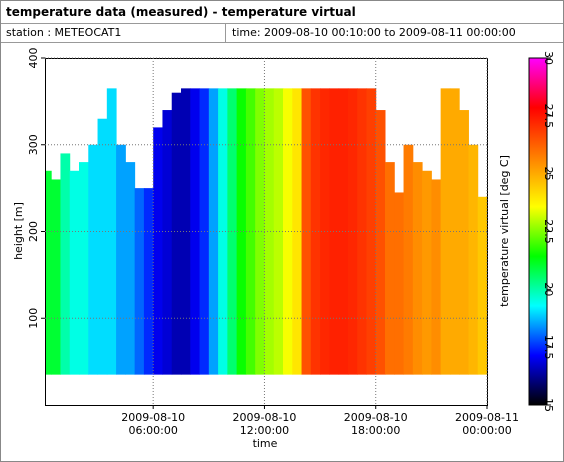 The height and width of the screenshot is (462, 564). Describe the element at coordinates (63, 32) in the screenshot. I see `station: station : METEOCAT1` at that location.